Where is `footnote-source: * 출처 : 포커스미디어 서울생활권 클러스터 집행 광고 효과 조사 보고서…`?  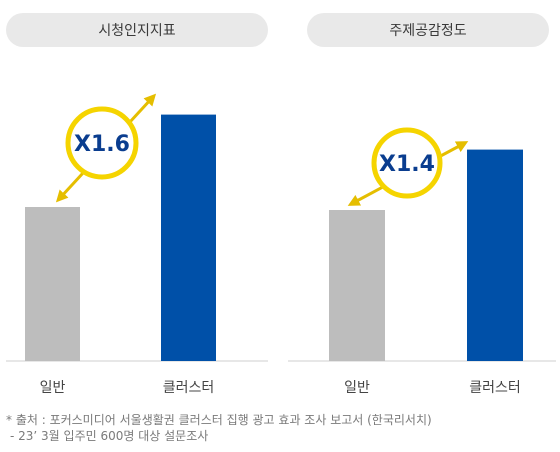 footnote-source: * 출처 : 포커스미디어 서울생활권 클러스터 집행 광고 효과 조사 보고서… is located at coordinates (219, 420).